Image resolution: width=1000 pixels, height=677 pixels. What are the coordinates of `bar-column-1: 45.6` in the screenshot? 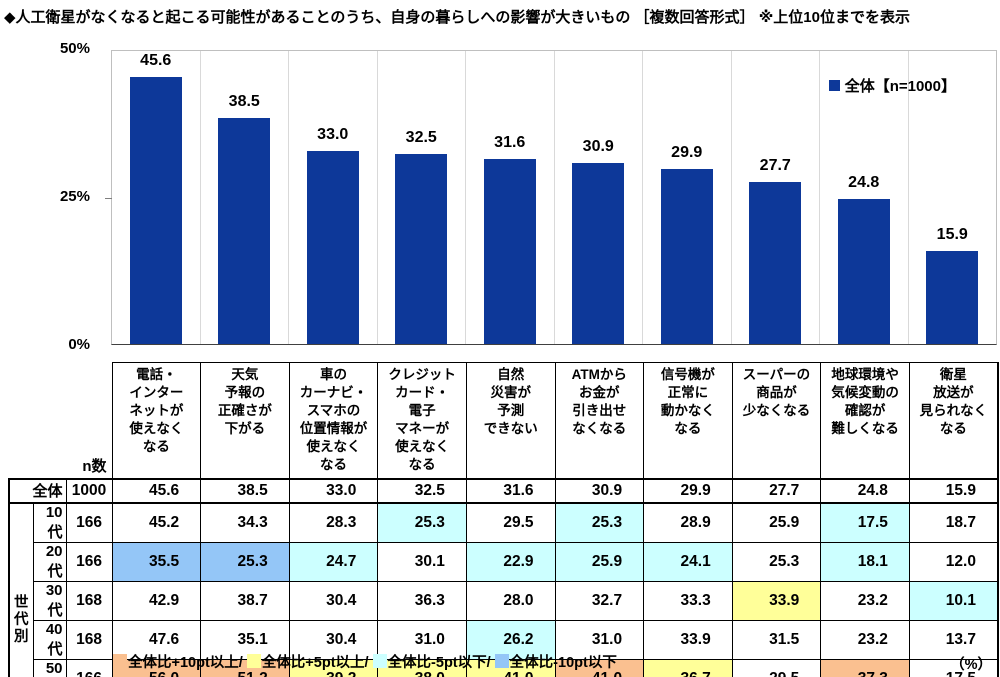 It's located at (156, 197).